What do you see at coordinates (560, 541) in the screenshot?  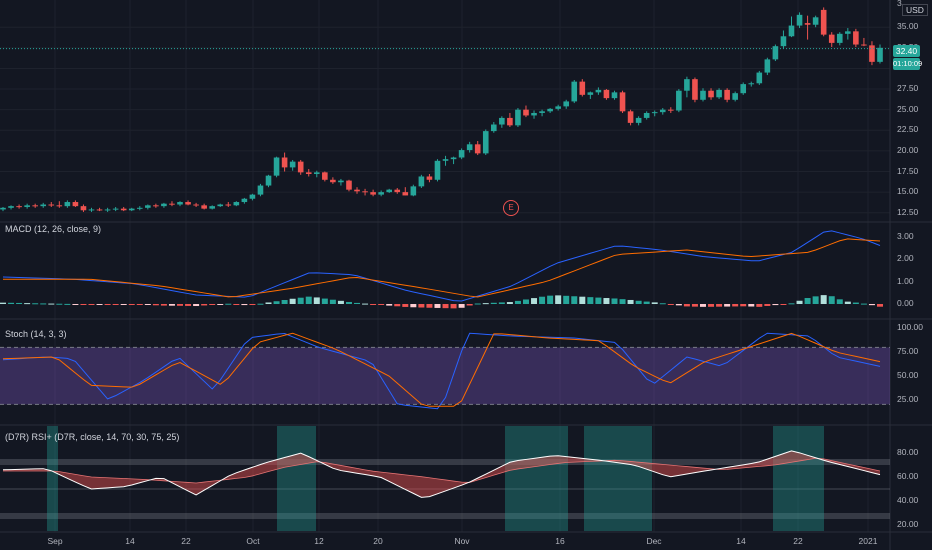 I see `time-axis-label: 16` at bounding box center [560, 541].